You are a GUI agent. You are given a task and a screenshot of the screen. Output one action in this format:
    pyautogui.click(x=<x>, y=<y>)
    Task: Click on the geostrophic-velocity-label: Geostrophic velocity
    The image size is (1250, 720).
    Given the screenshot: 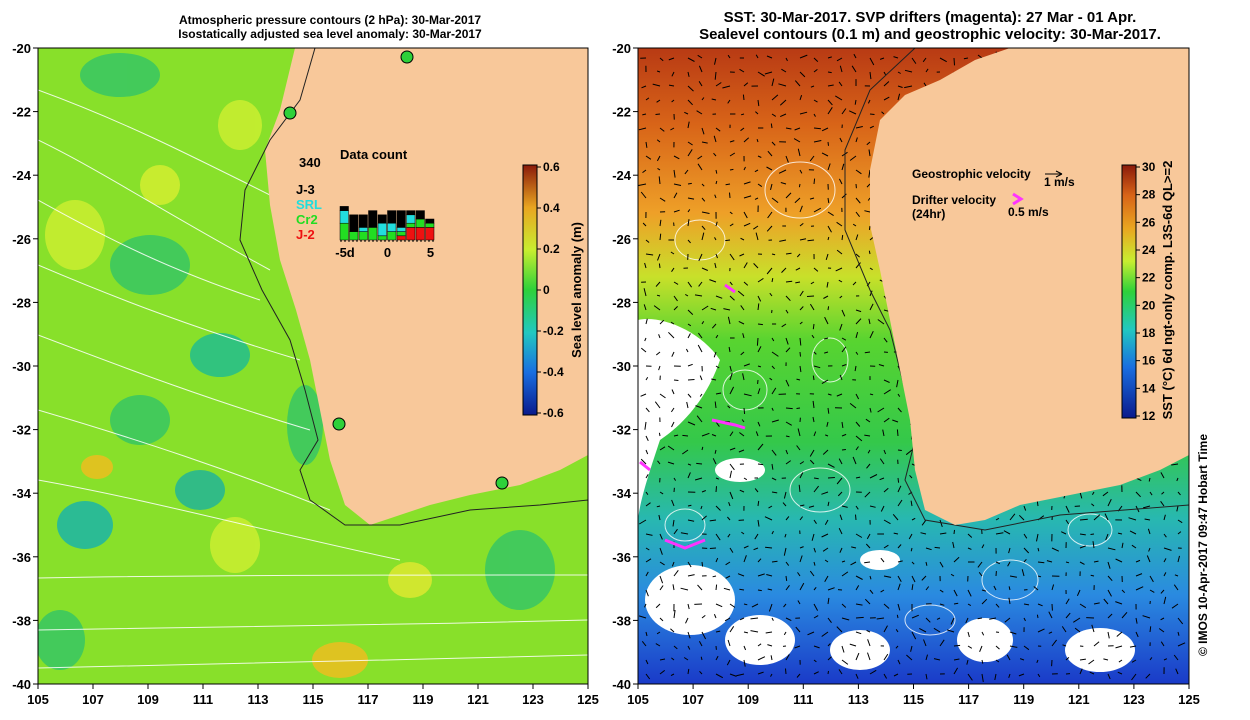 What is the action you would take?
    pyautogui.click(x=971, y=174)
    